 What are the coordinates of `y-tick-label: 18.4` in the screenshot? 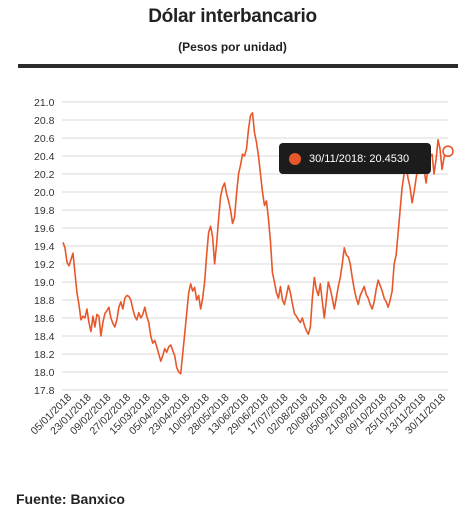 It's located at (44, 337).